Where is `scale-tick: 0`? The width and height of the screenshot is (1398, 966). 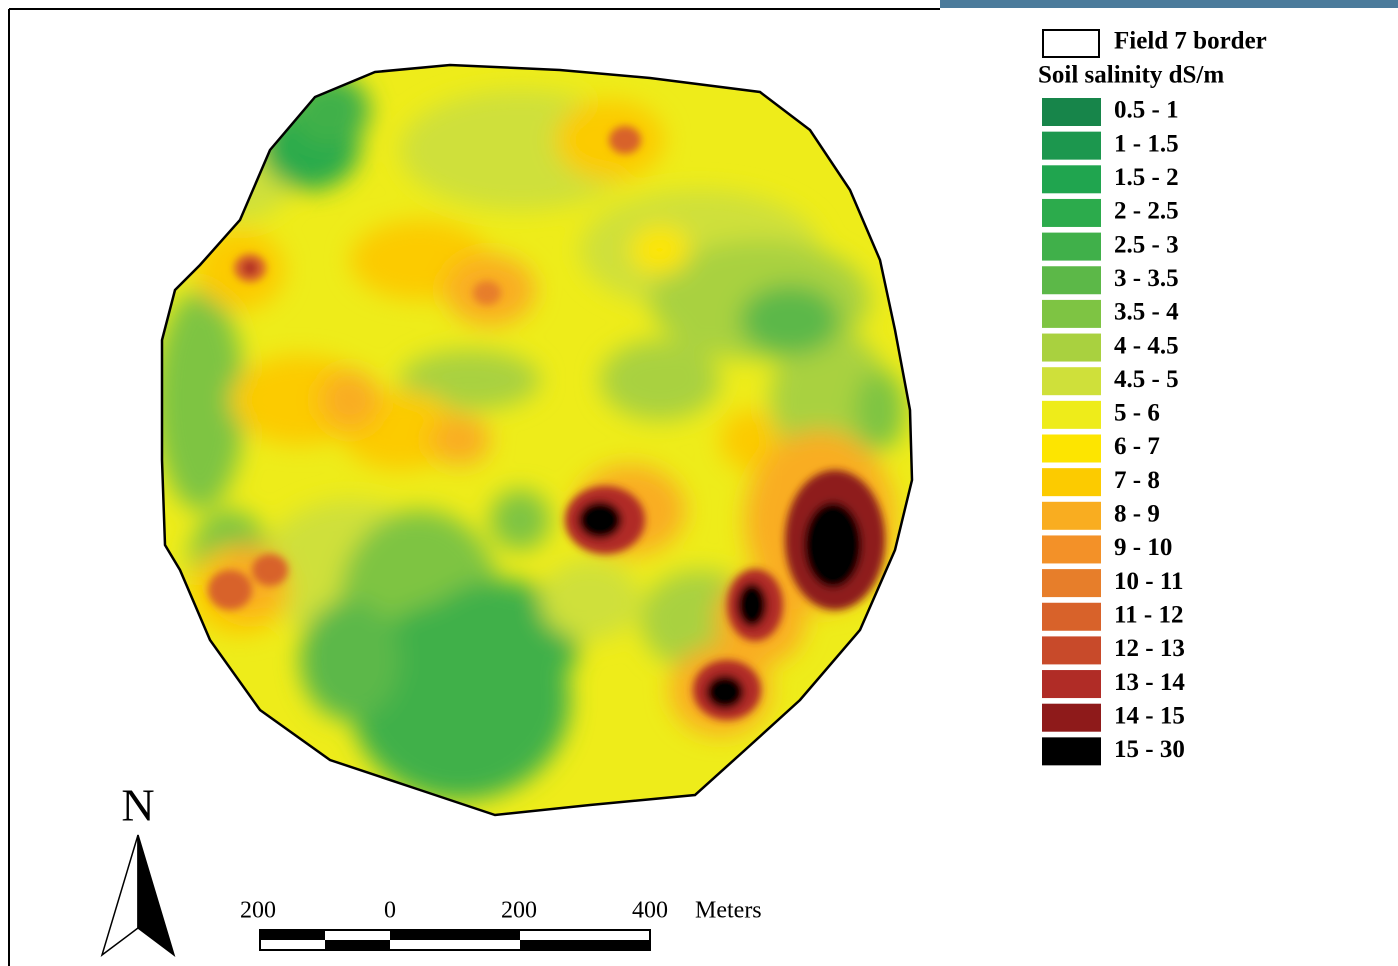
scale-tick: 0 is located at coordinates (390, 911).